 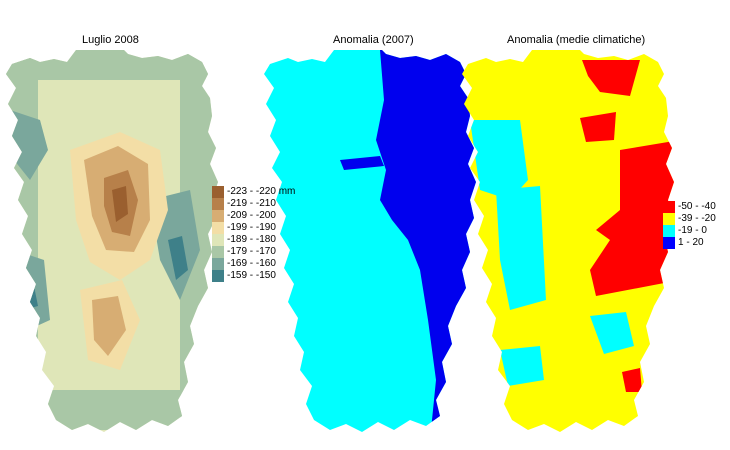 I want to click on map1-dark-patch, so click(x=178, y=258).